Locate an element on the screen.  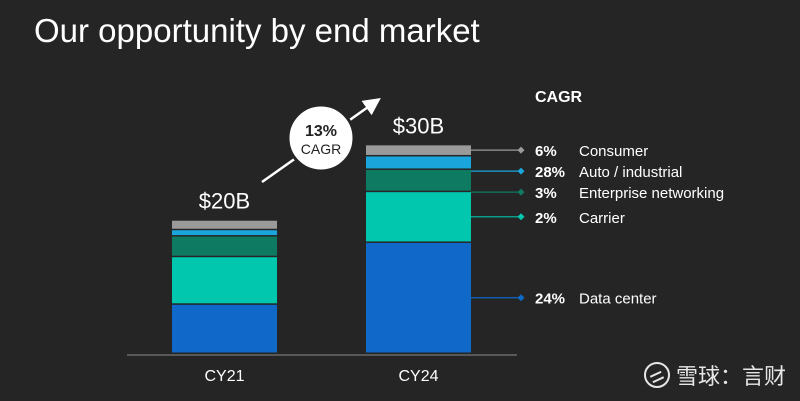
bar-cy24-data-center is located at coordinates (418, 297).